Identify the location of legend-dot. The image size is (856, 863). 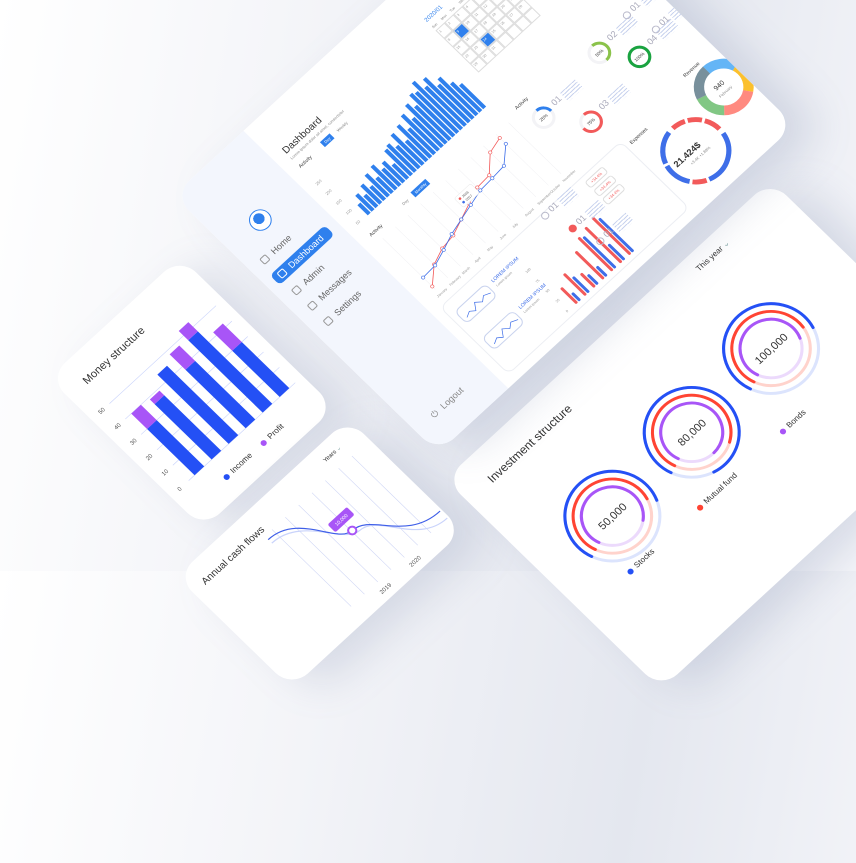
(460, 198).